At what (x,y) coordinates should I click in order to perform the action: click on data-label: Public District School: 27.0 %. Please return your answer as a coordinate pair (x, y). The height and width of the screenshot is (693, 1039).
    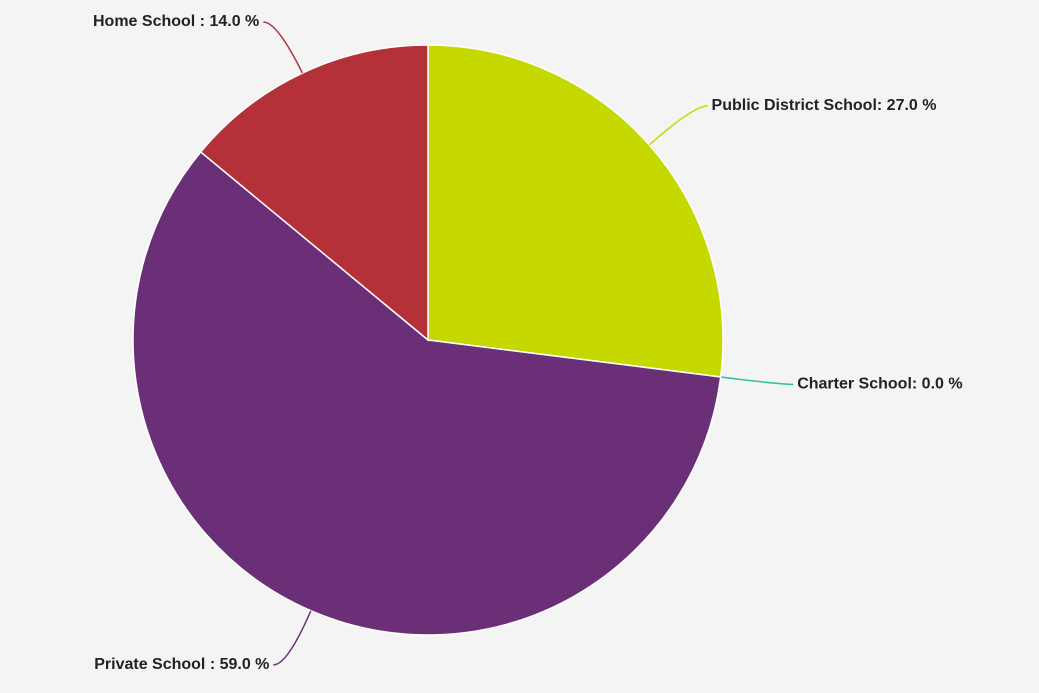
    Looking at the image, I should click on (824, 105).